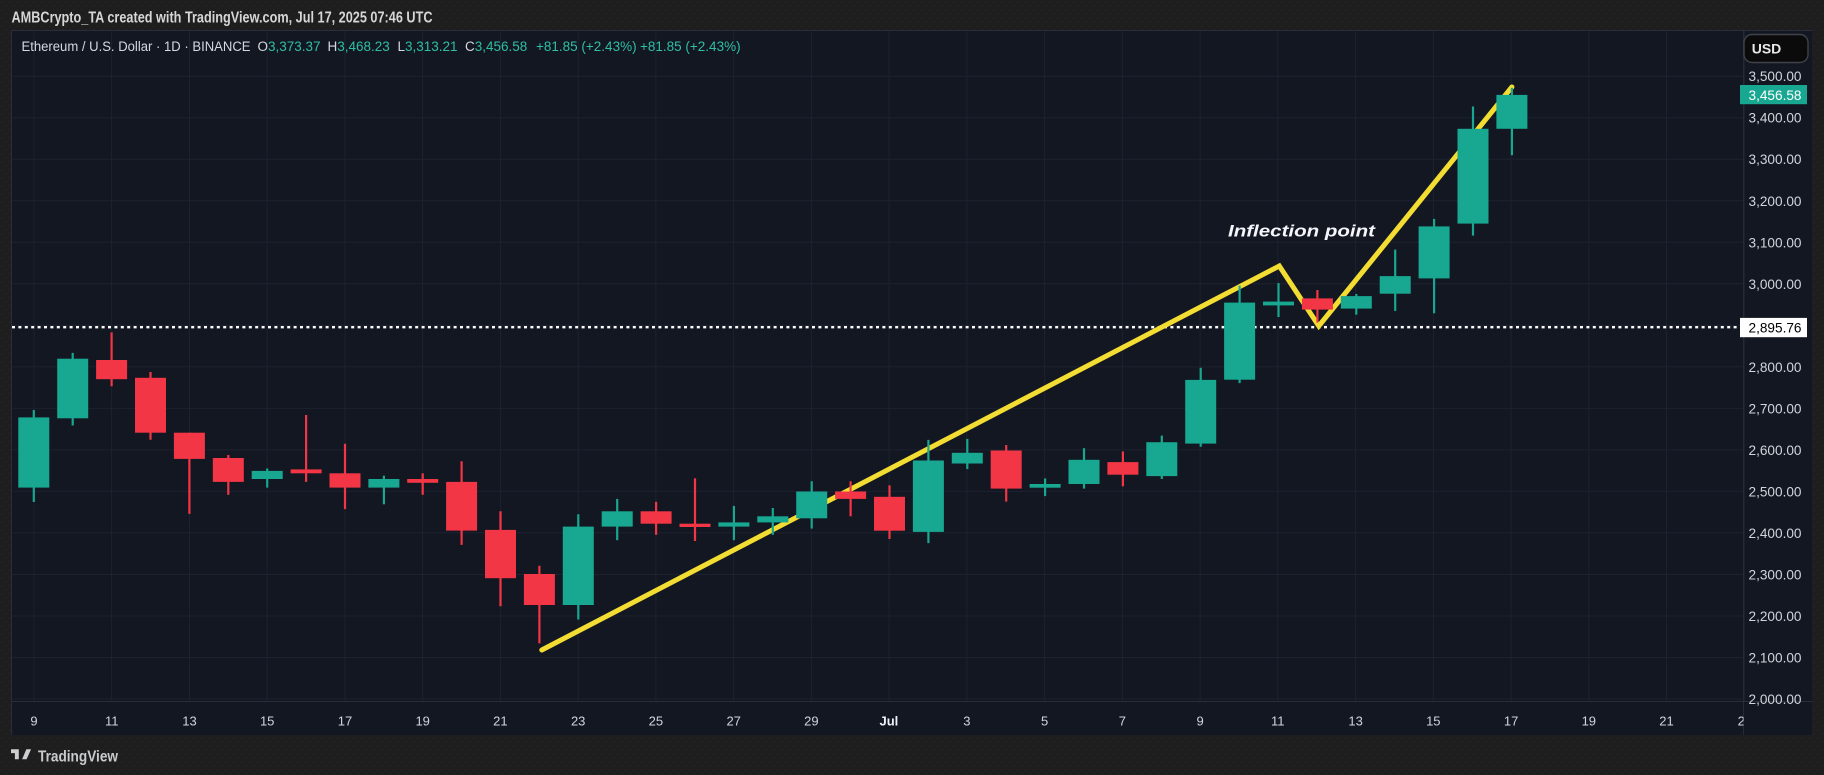 This screenshot has width=1824, height=775. What do you see at coordinates (1775, 450) in the screenshot?
I see `svg-text: 2,600.00` at bounding box center [1775, 450].